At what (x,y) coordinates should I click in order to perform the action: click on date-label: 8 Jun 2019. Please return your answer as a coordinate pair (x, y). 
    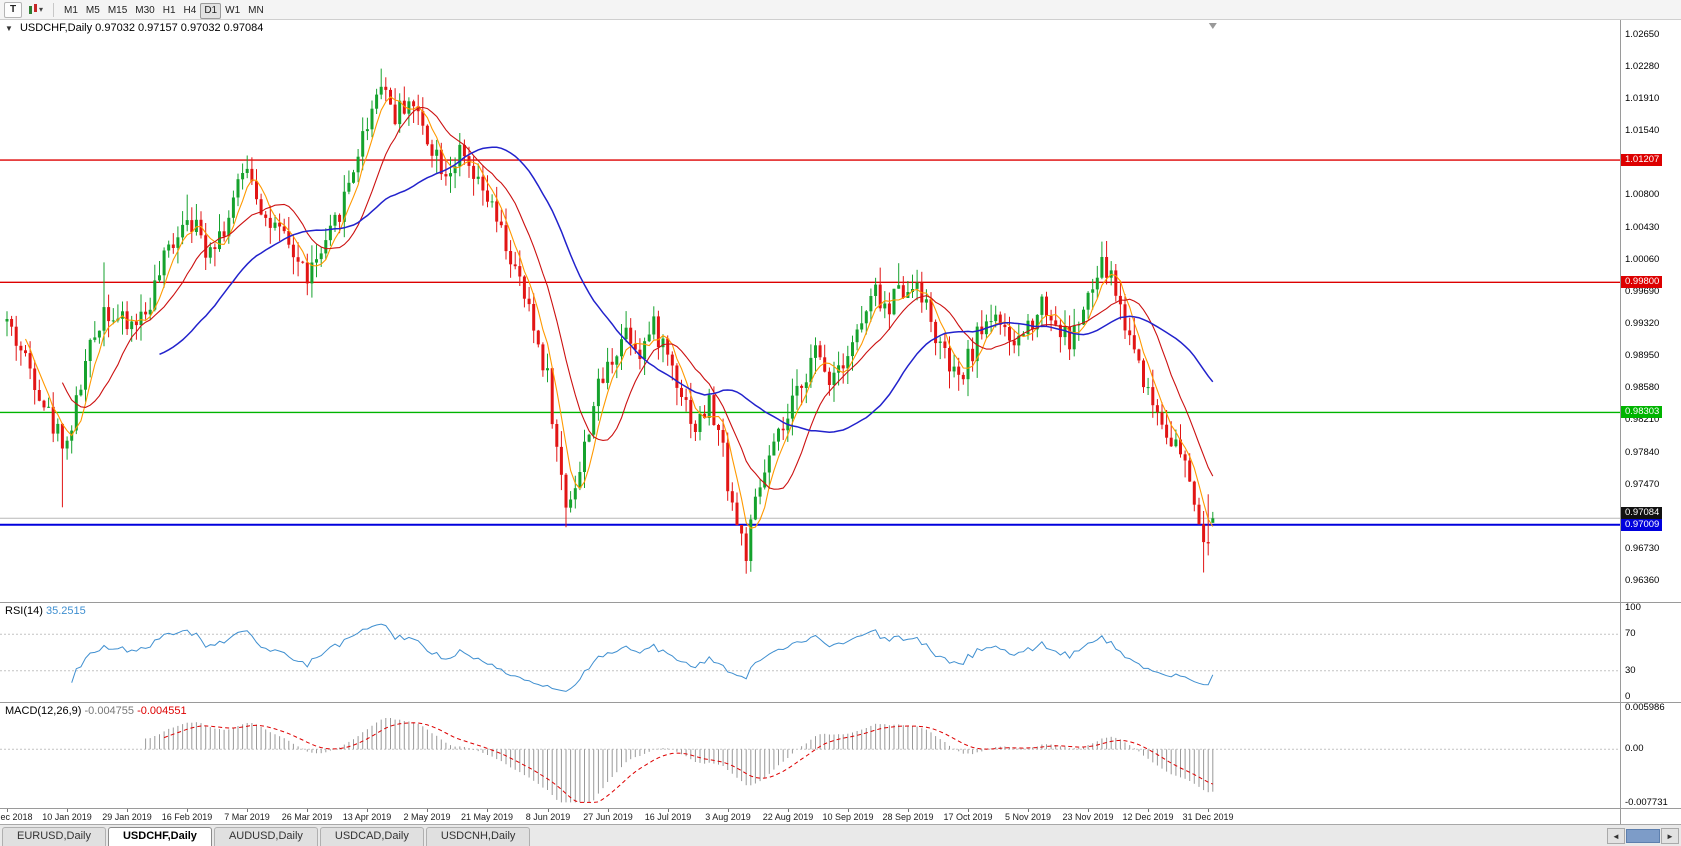
    Looking at the image, I should click on (548, 817).